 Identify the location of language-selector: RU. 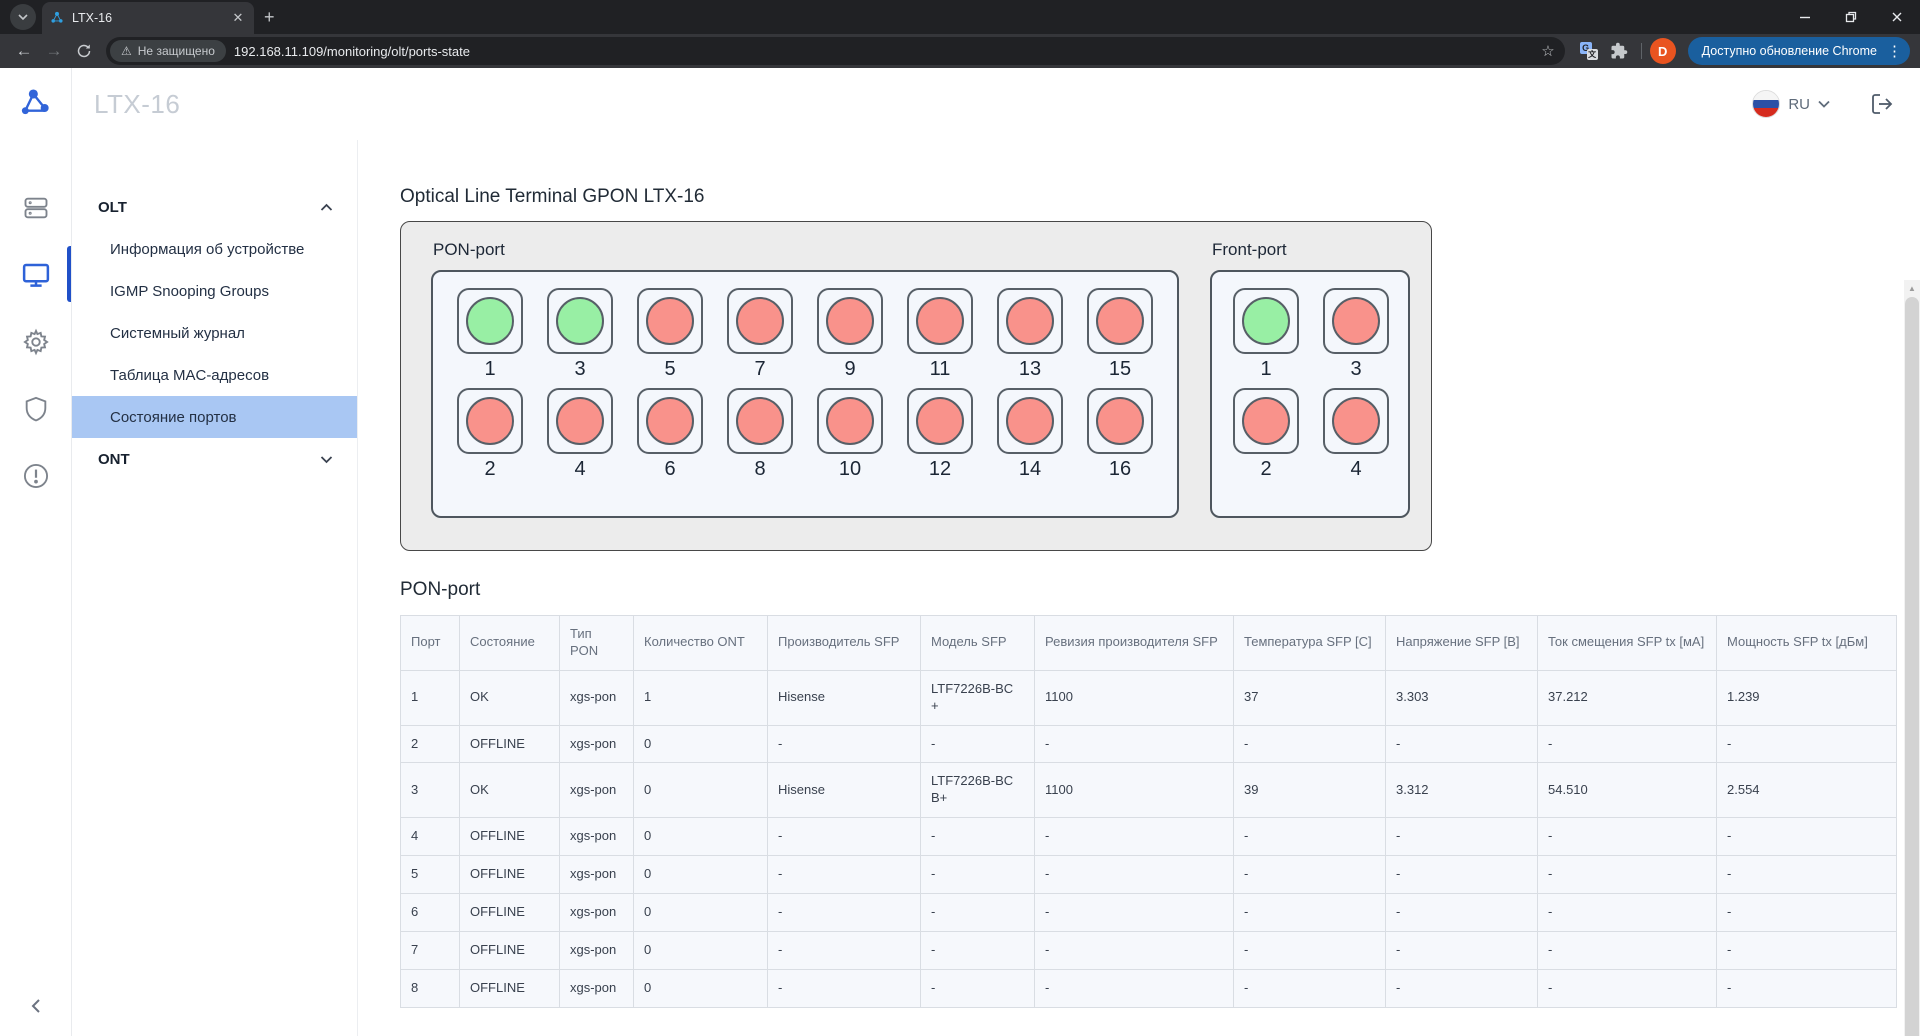
(1791, 104).